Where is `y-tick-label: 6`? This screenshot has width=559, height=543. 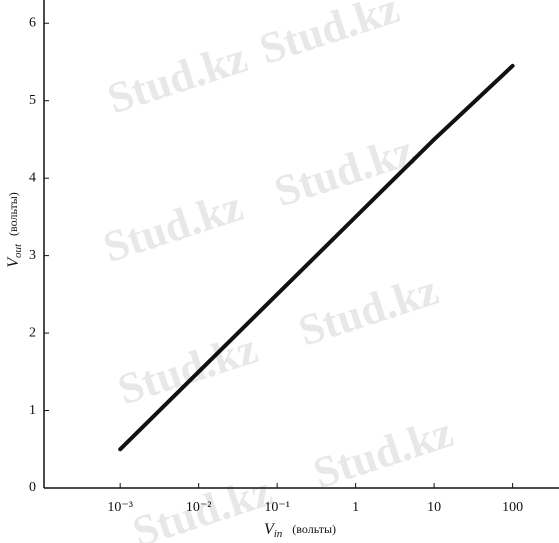
y-tick-label: 6 is located at coordinates (32, 22).